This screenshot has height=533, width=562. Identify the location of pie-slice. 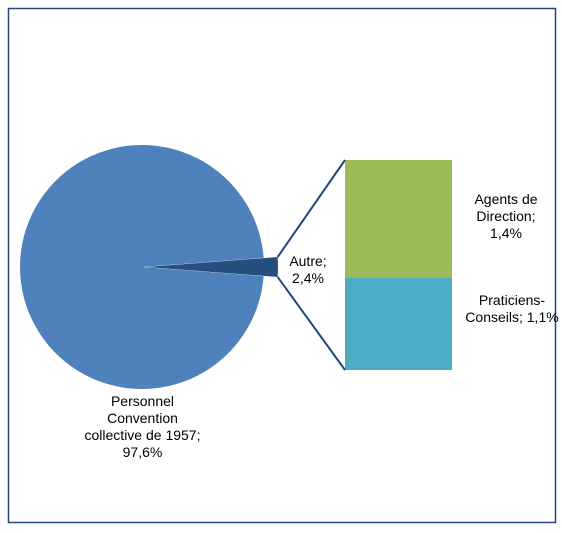
(212, 267).